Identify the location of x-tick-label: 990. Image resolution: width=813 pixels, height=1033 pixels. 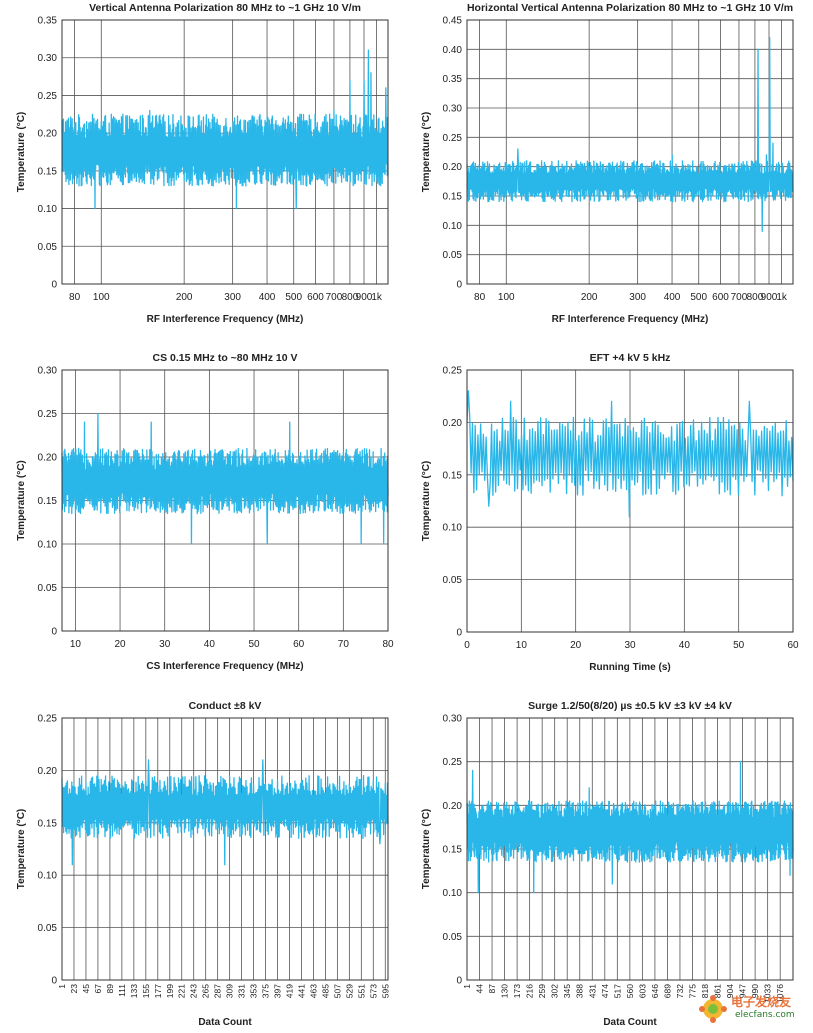
(755, 991).